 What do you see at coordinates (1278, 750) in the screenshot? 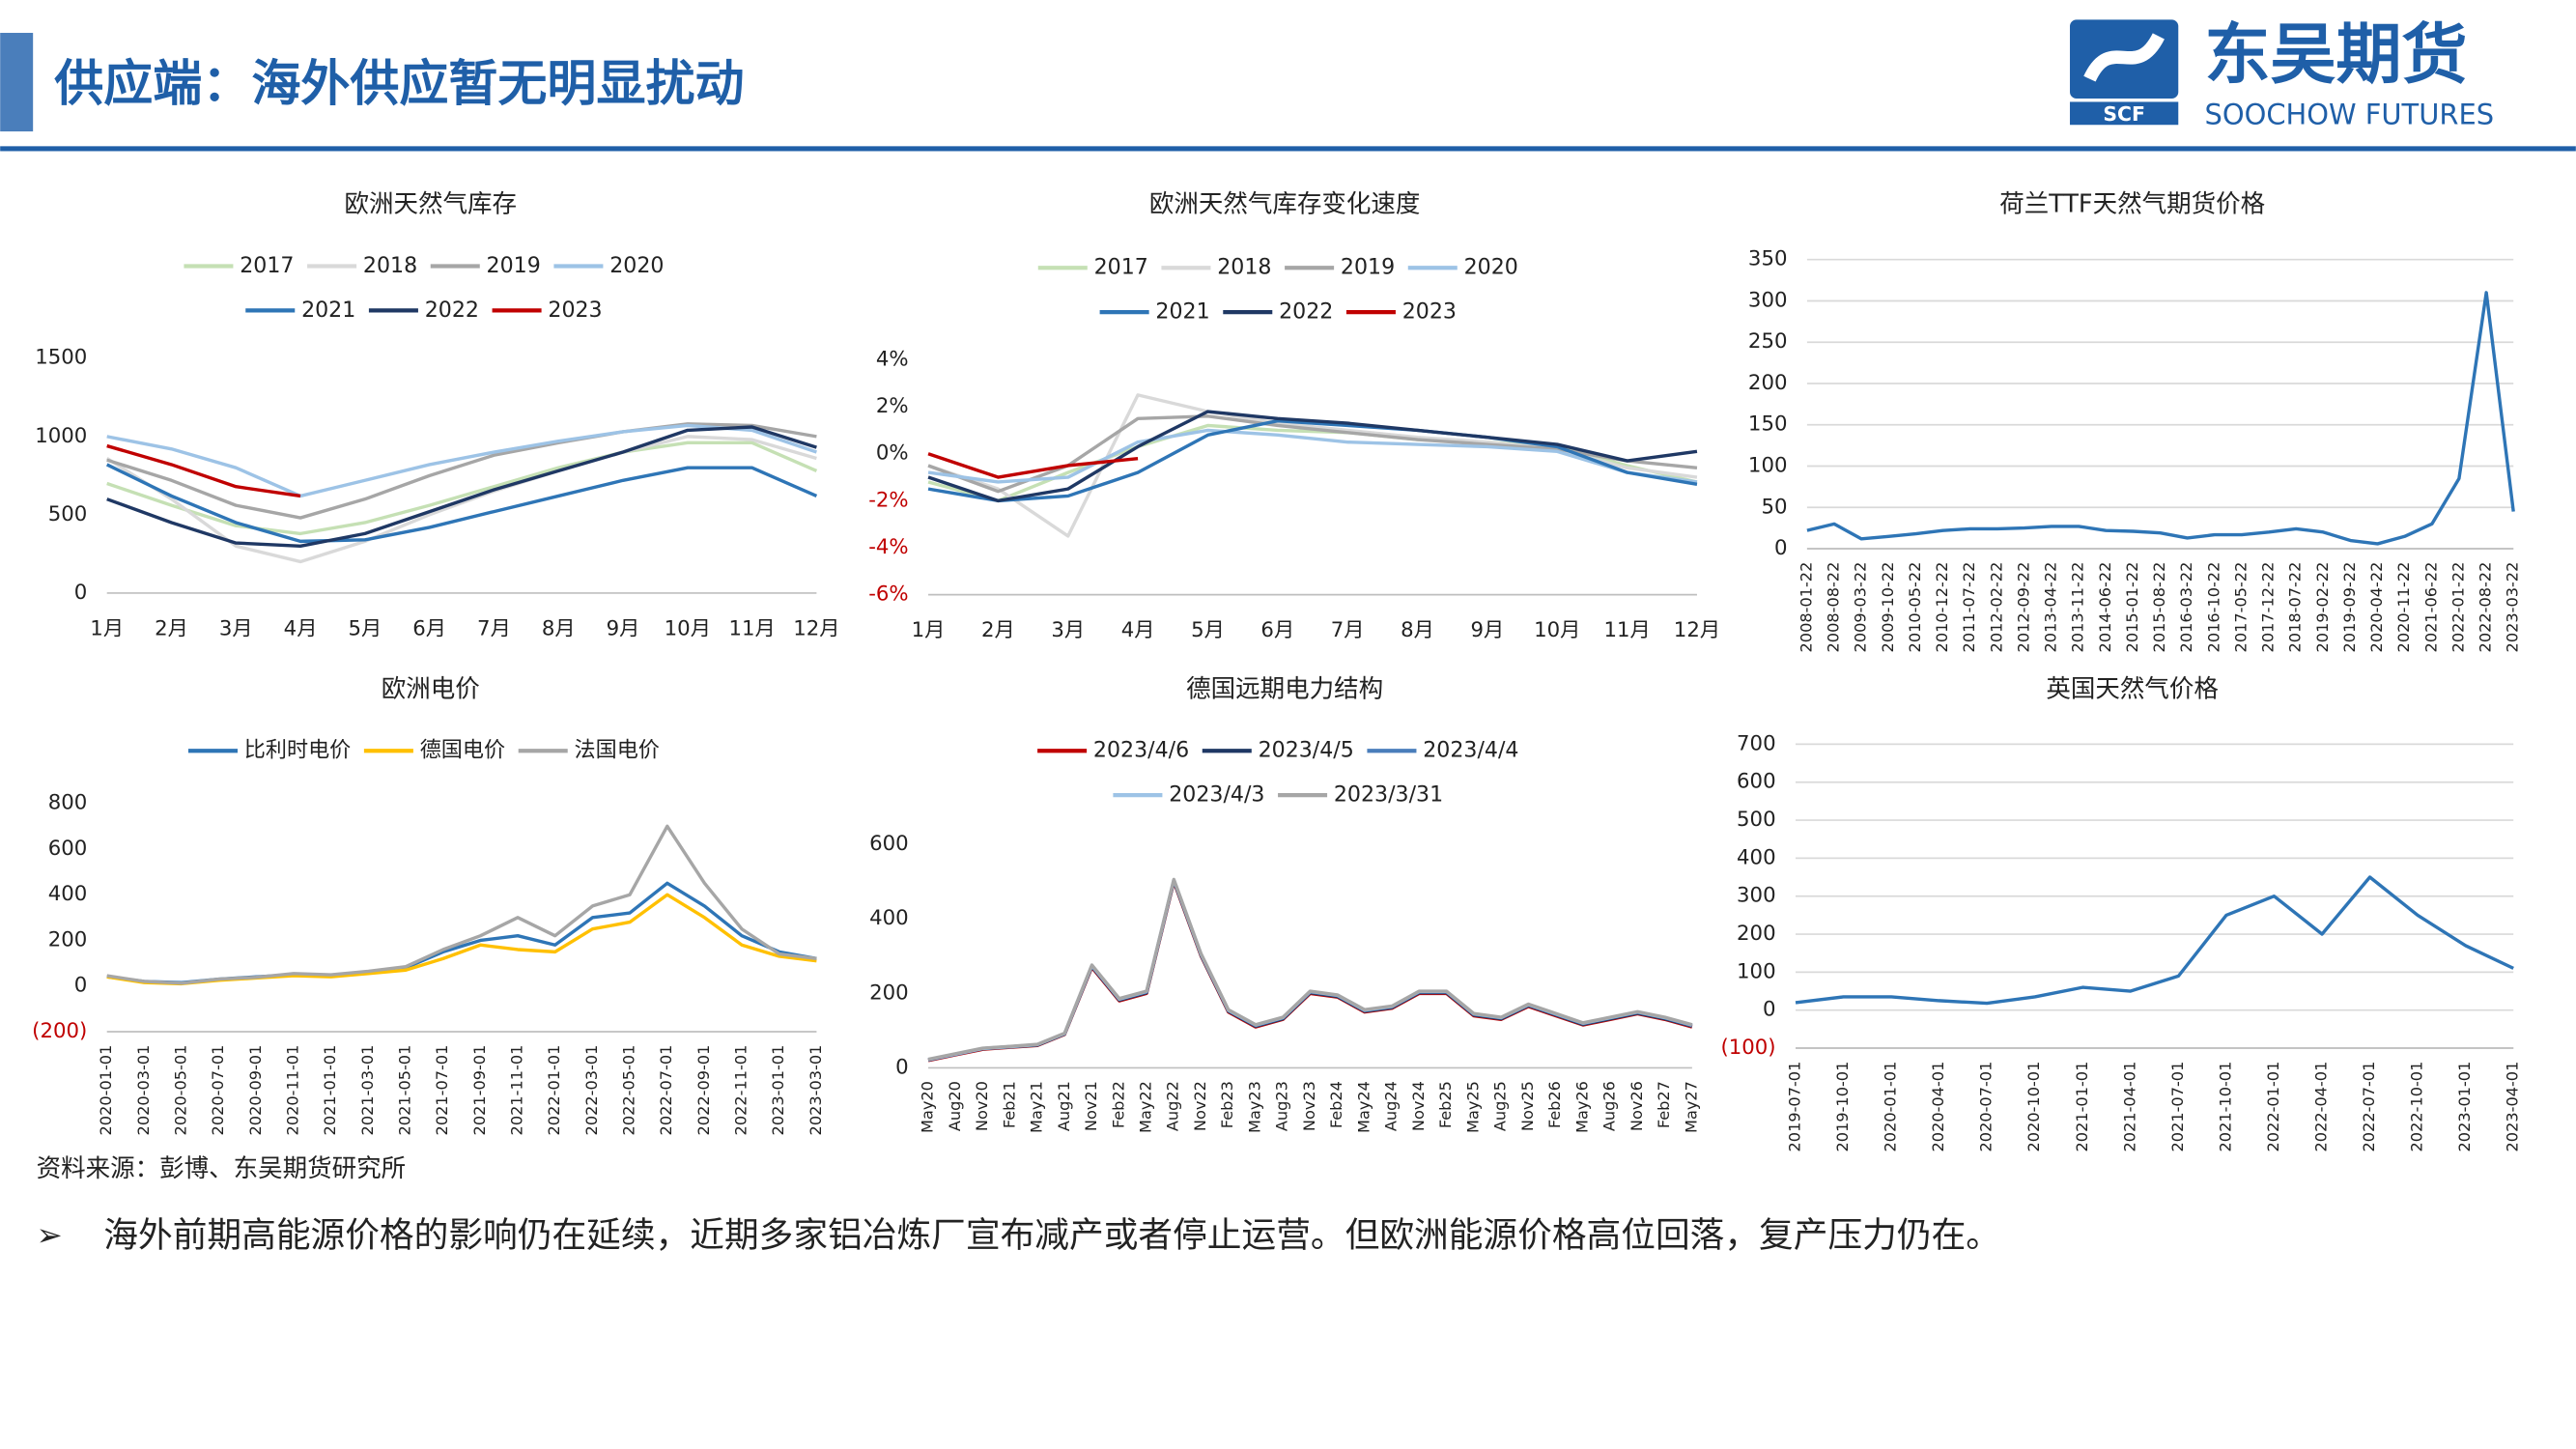
I see `legend-item: 2023/4/5` at bounding box center [1278, 750].